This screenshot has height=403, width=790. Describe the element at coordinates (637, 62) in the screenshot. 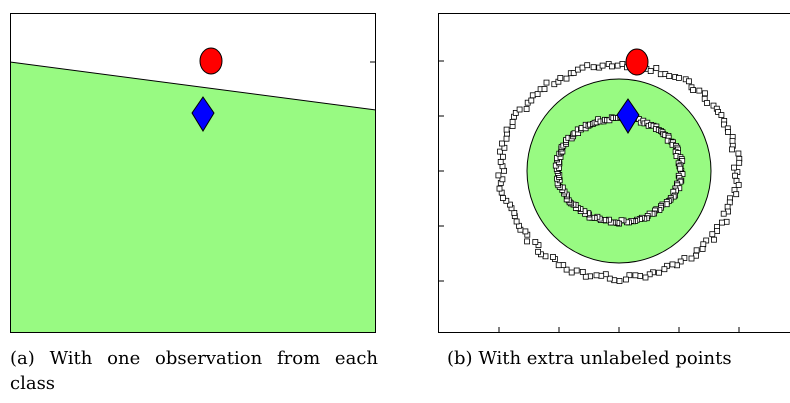

I see `panel-b-circle-marker` at that location.